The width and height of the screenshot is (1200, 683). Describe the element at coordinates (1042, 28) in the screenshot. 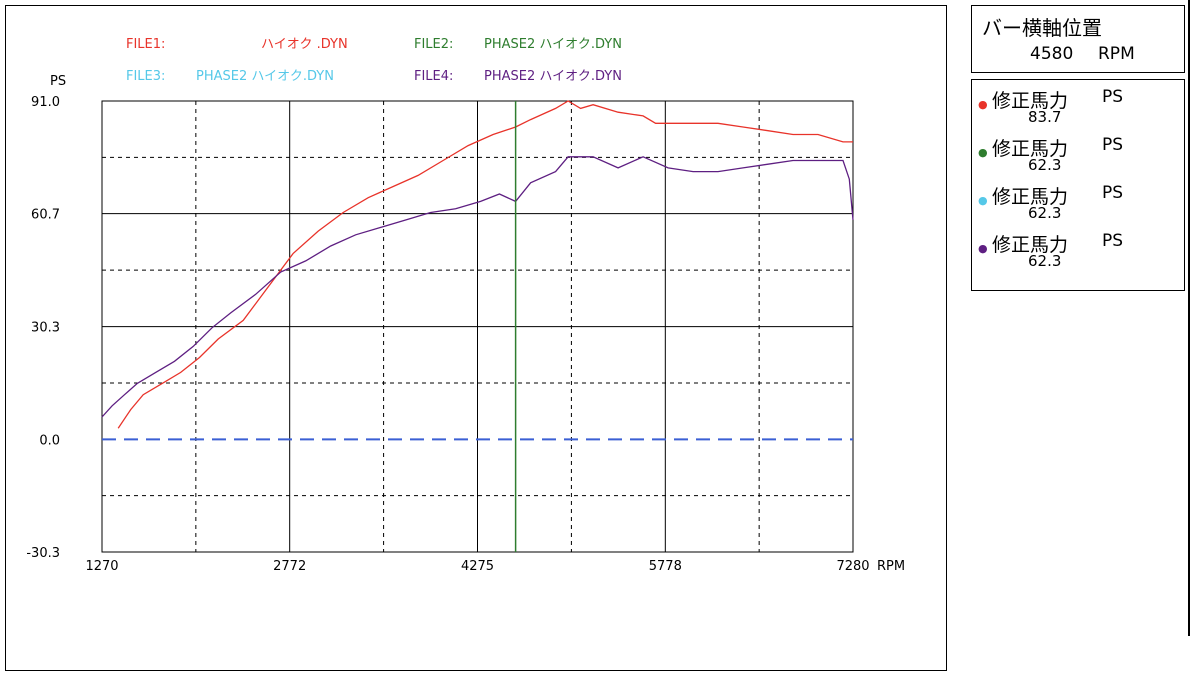

I see `bar-position-title: バー横軸位置` at that location.